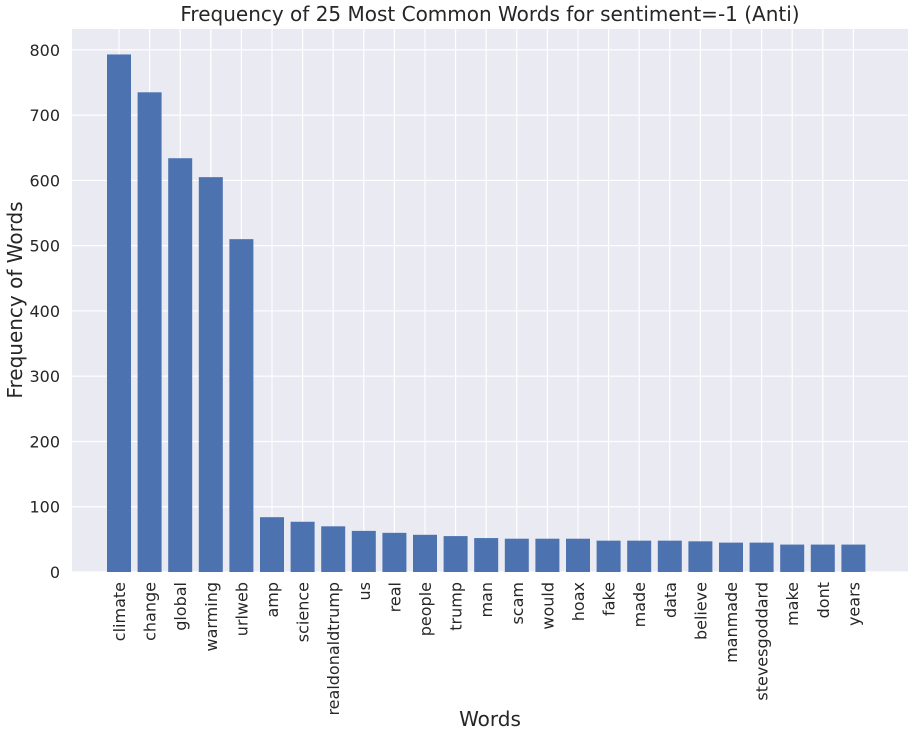  What do you see at coordinates (394, 552) in the screenshot?
I see `bar-real` at bounding box center [394, 552].